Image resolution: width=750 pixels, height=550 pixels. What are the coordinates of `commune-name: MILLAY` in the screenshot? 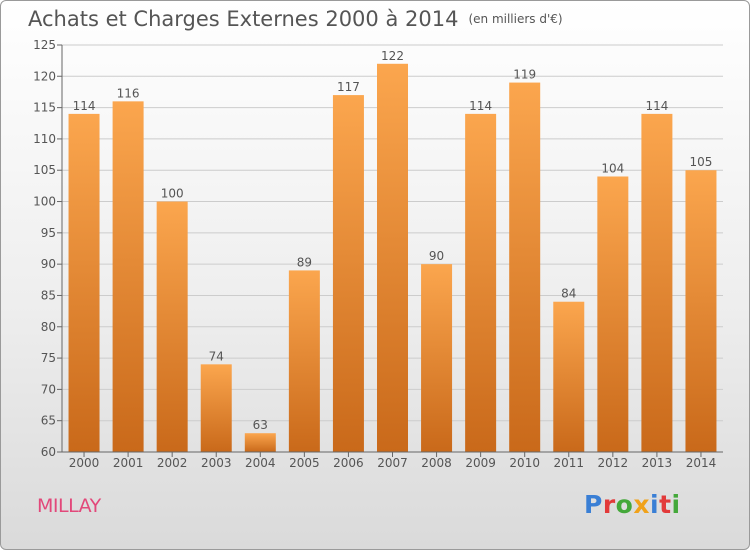 It's located at (69, 506).